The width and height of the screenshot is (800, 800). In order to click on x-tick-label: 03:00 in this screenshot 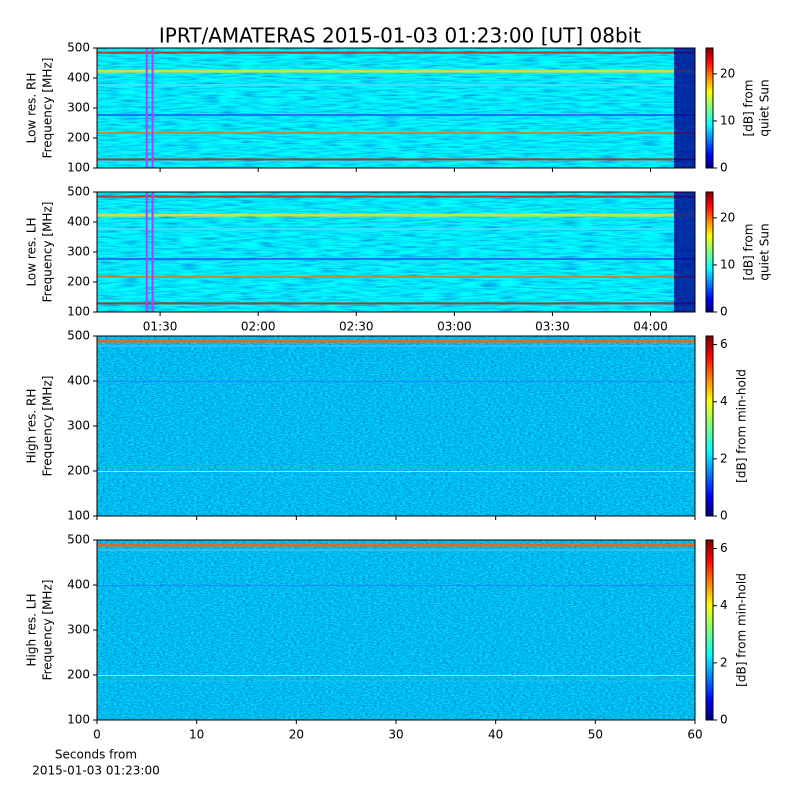, I will do `click(454, 327)`.